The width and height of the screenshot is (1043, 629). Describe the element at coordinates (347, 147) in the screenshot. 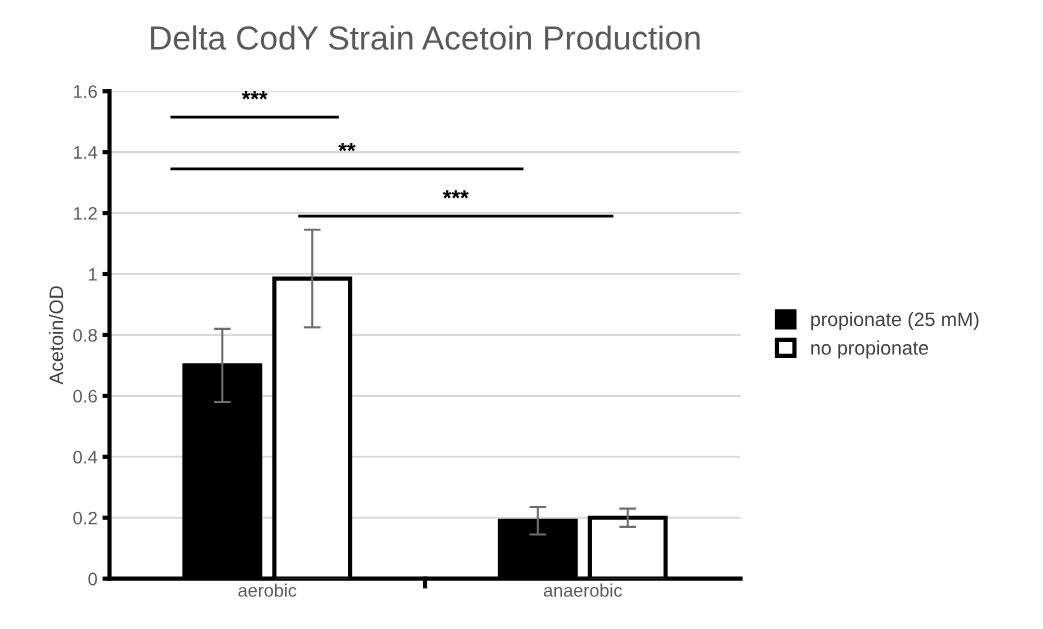

I see `annotation: **` at that location.